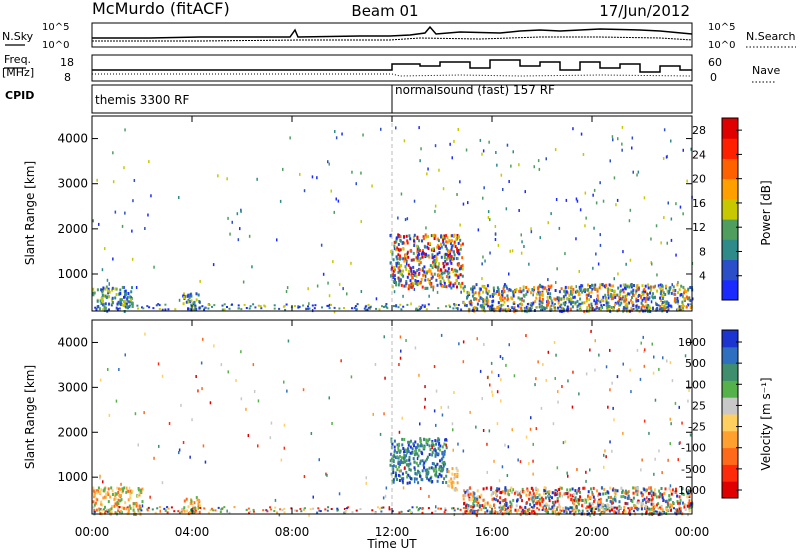  Describe the element at coordinates (721, 27) in the screenshot. I see `n-search-tick-high: 10^5` at that location.